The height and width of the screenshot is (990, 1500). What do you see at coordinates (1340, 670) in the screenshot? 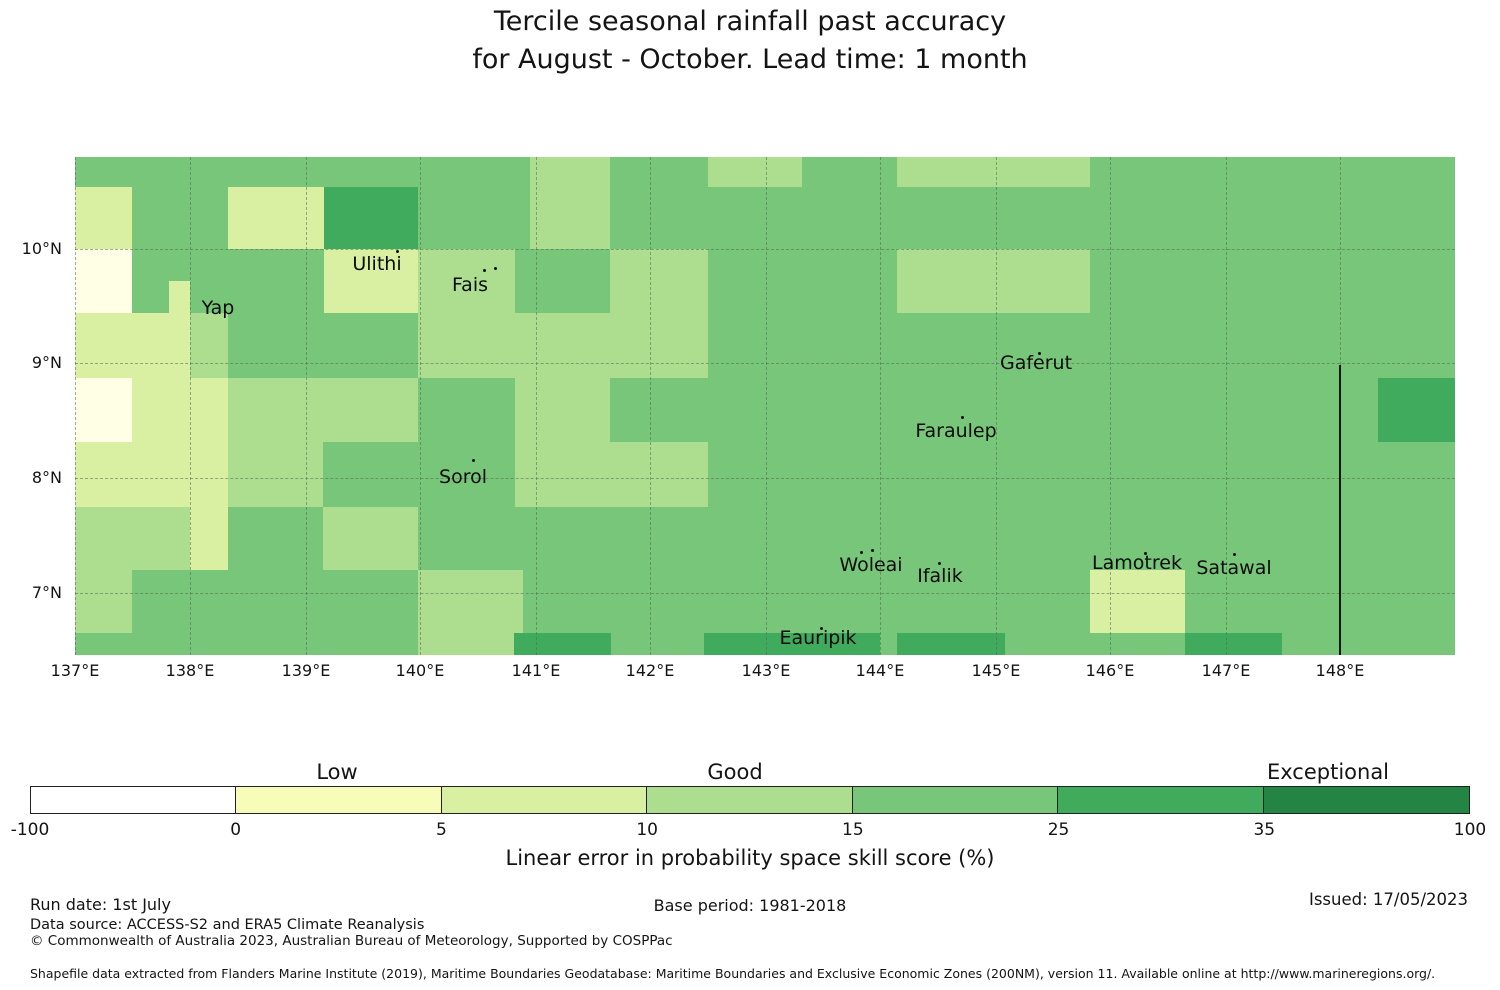
I see `x-axis-tick-label: 148°E` at bounding box center [1340, 670].